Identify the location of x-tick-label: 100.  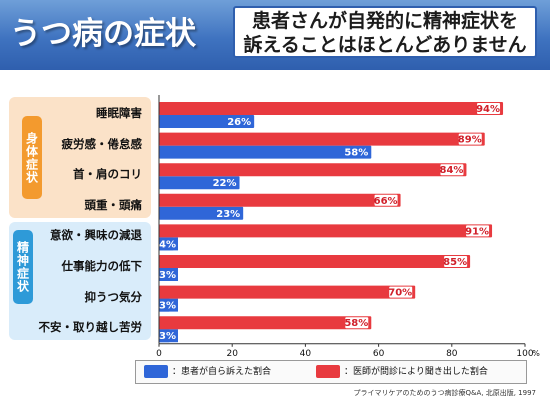
(524, 354).